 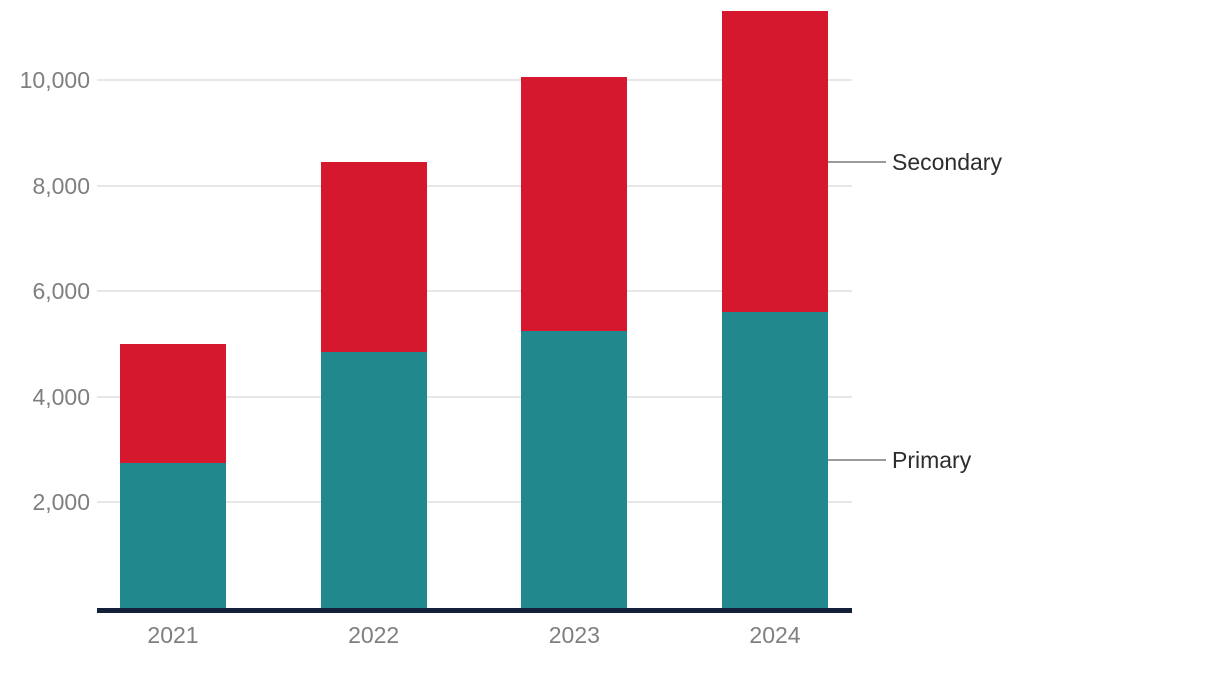 What do you see at coordinates (373, 479) in the screenshot?
I see `bar-segment-primary-2022` at bounding box center [373, 479].